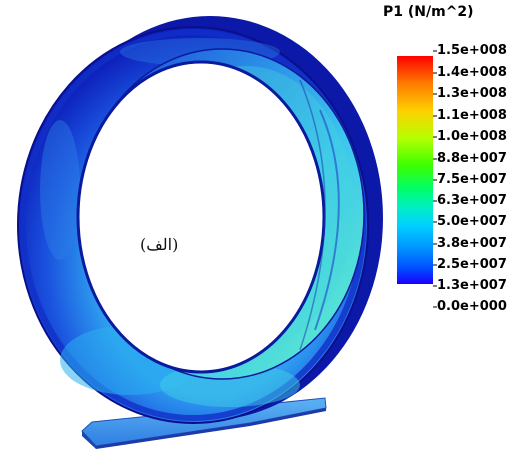 Image resolution: width=527 pixels, height=450 pixels. What do you see at coordinates (159, 244) in the screenshot?
I see `figure-caption: (الف)` at bounding box center [159, 244].